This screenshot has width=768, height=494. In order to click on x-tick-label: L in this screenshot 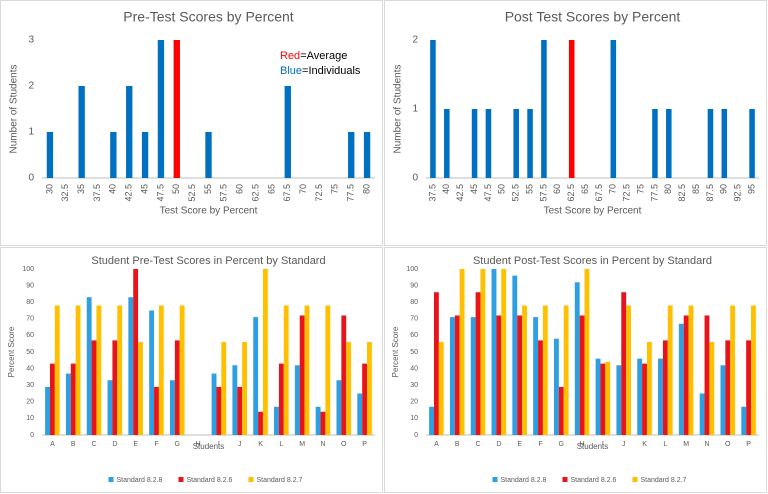, I will do `click(665, 444)`.